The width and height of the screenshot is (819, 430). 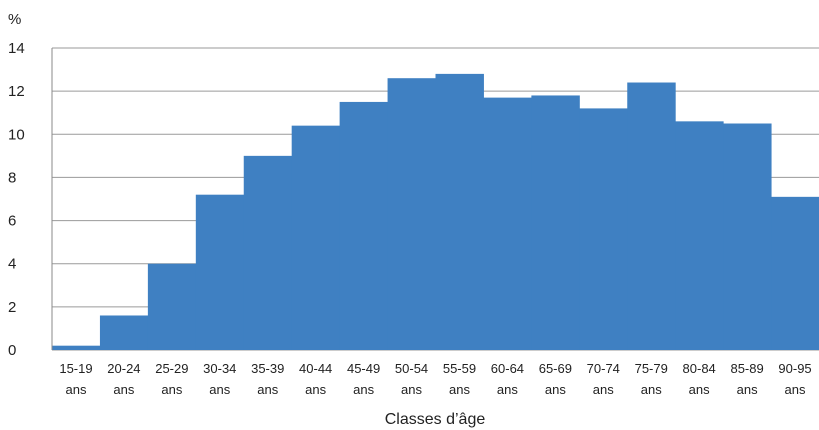 What do you see at coordinates (651, 379) in the screenshot?
I see `x-tick-label: 75-79 ans` at bounding box center [651, 379].